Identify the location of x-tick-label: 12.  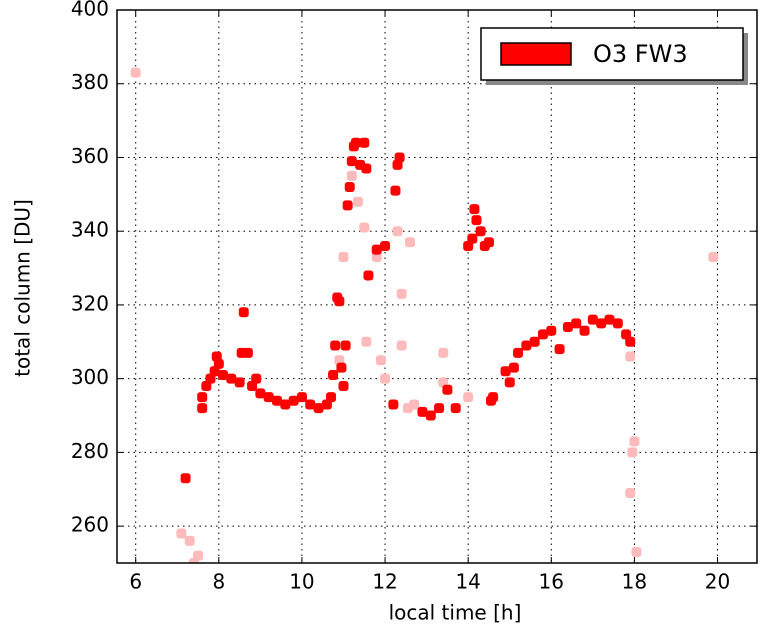
(384, 582).